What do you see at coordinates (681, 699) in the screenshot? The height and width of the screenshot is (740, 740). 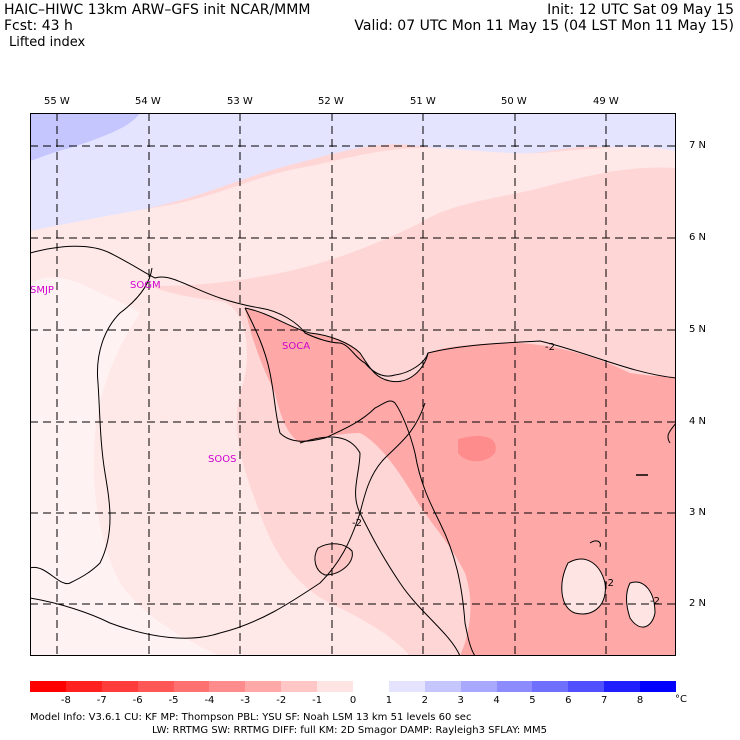 I see `colorbar-unit: °C` at bounding box center [681, 699].